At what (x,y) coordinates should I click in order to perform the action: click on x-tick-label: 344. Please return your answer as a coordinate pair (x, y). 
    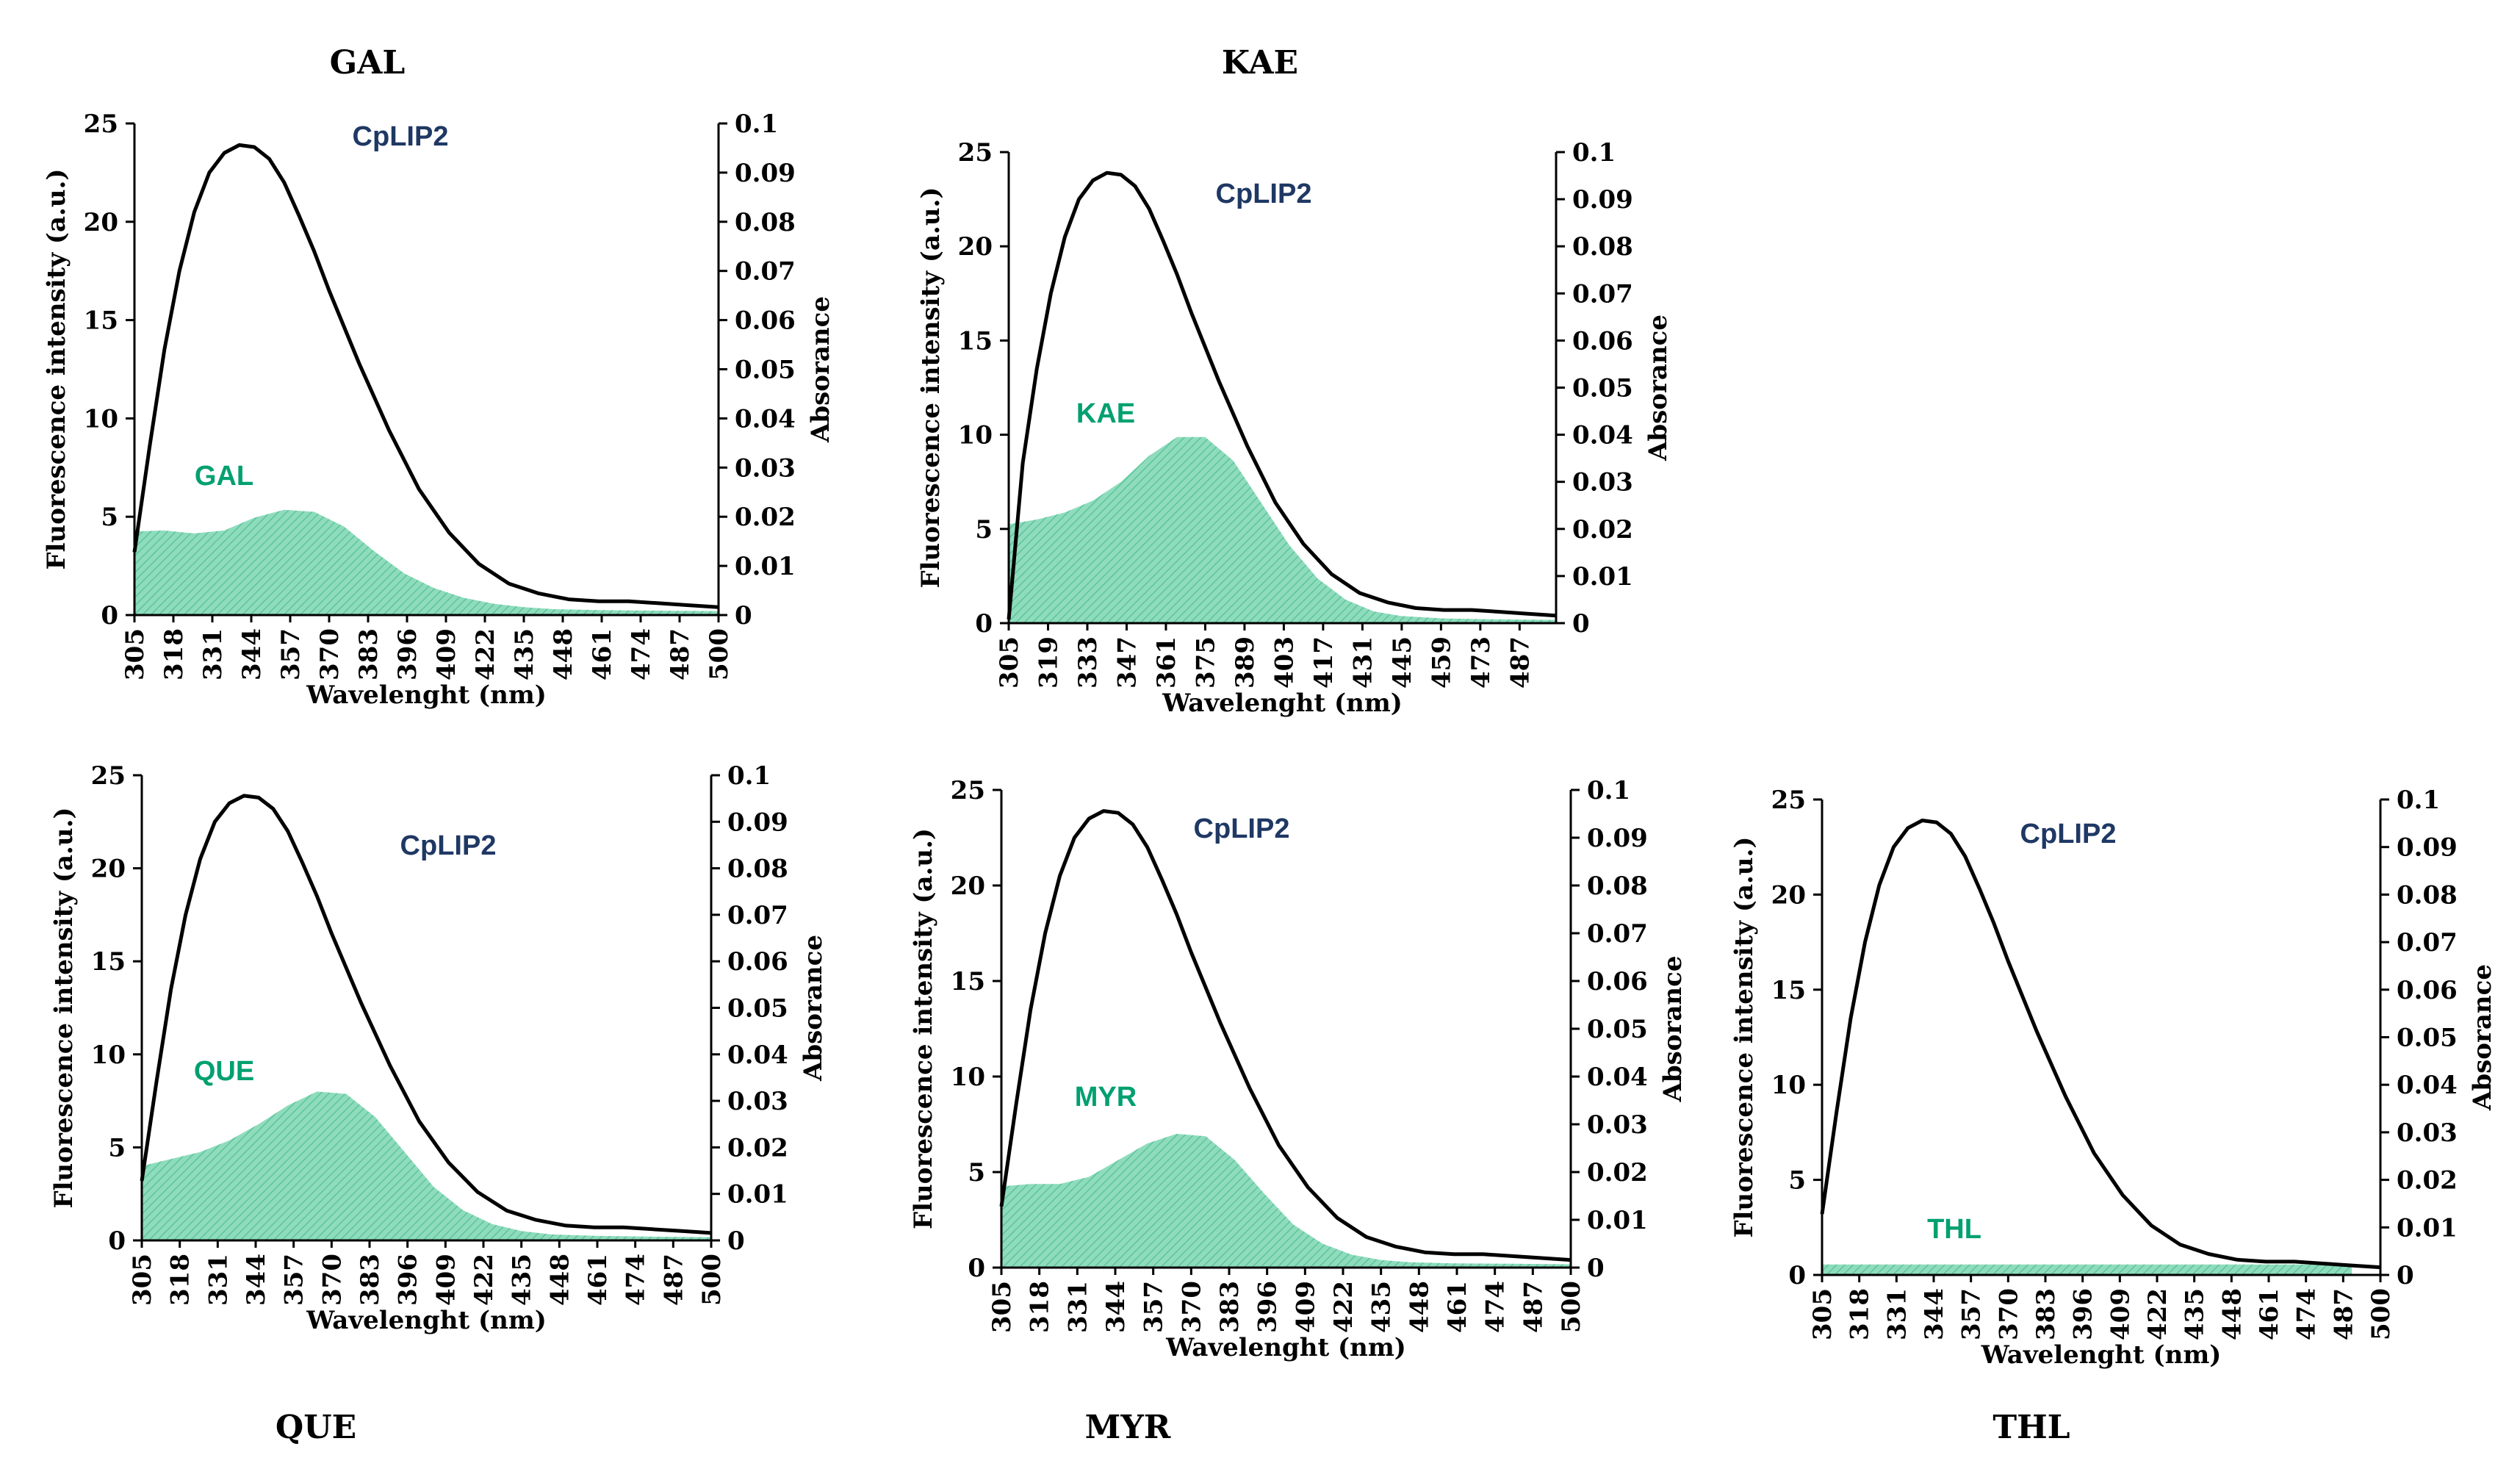
    Looking at the image, I should click on (256, 1280).